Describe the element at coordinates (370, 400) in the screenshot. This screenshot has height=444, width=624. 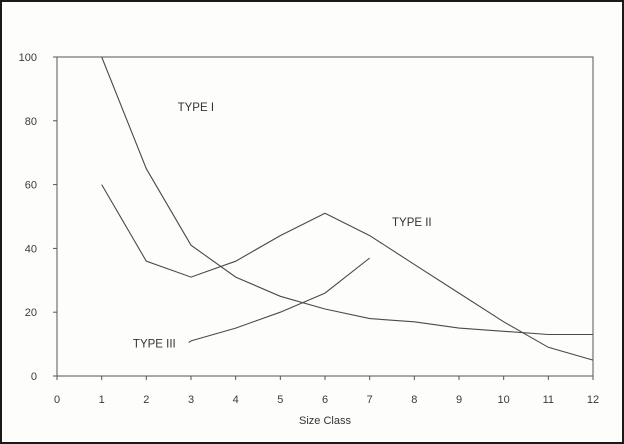
I see `x-tick-label: 7` at that location.